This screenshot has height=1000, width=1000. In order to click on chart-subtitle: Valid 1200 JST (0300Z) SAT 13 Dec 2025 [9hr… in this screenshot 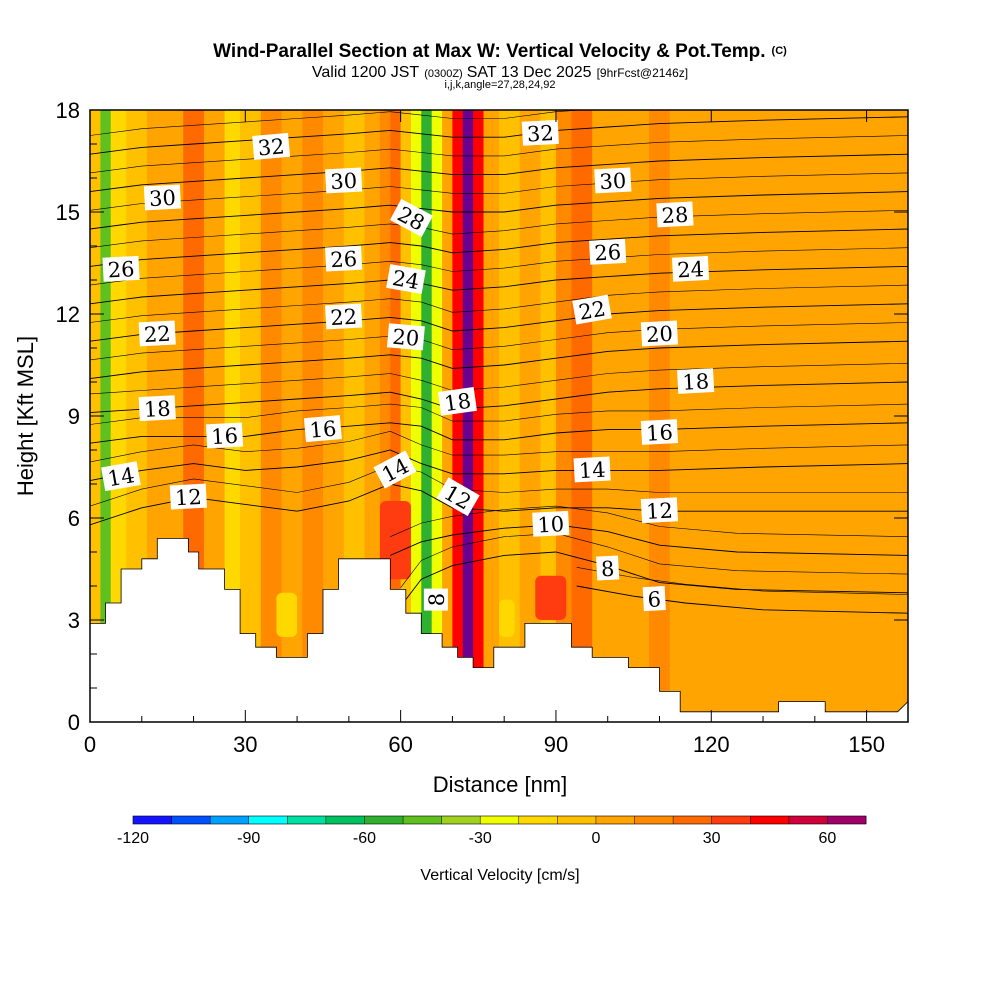, I will do `click(500, 72)`.